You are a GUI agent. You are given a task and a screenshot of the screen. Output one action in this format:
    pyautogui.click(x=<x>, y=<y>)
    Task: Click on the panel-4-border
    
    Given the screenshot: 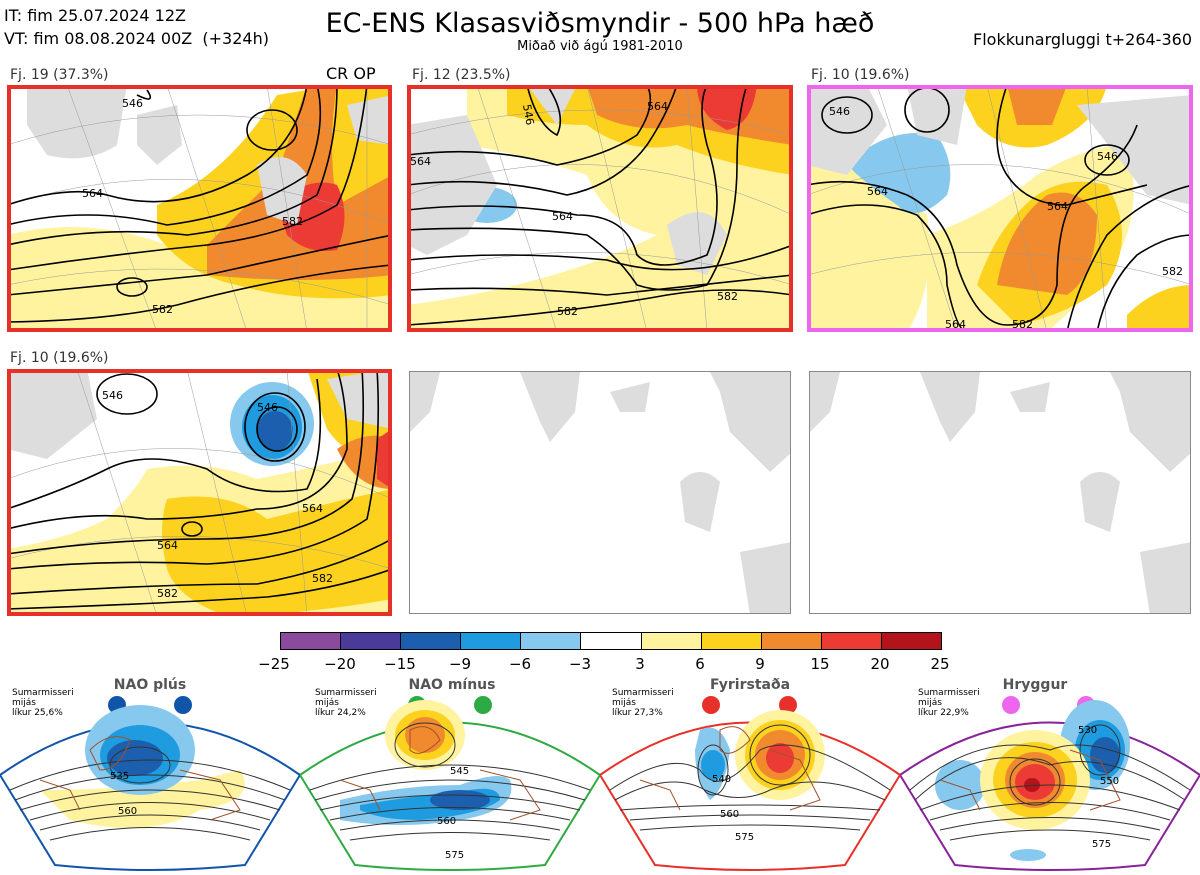 What is the action you would take?
    pyautogui.click(x=199, y=492)
    